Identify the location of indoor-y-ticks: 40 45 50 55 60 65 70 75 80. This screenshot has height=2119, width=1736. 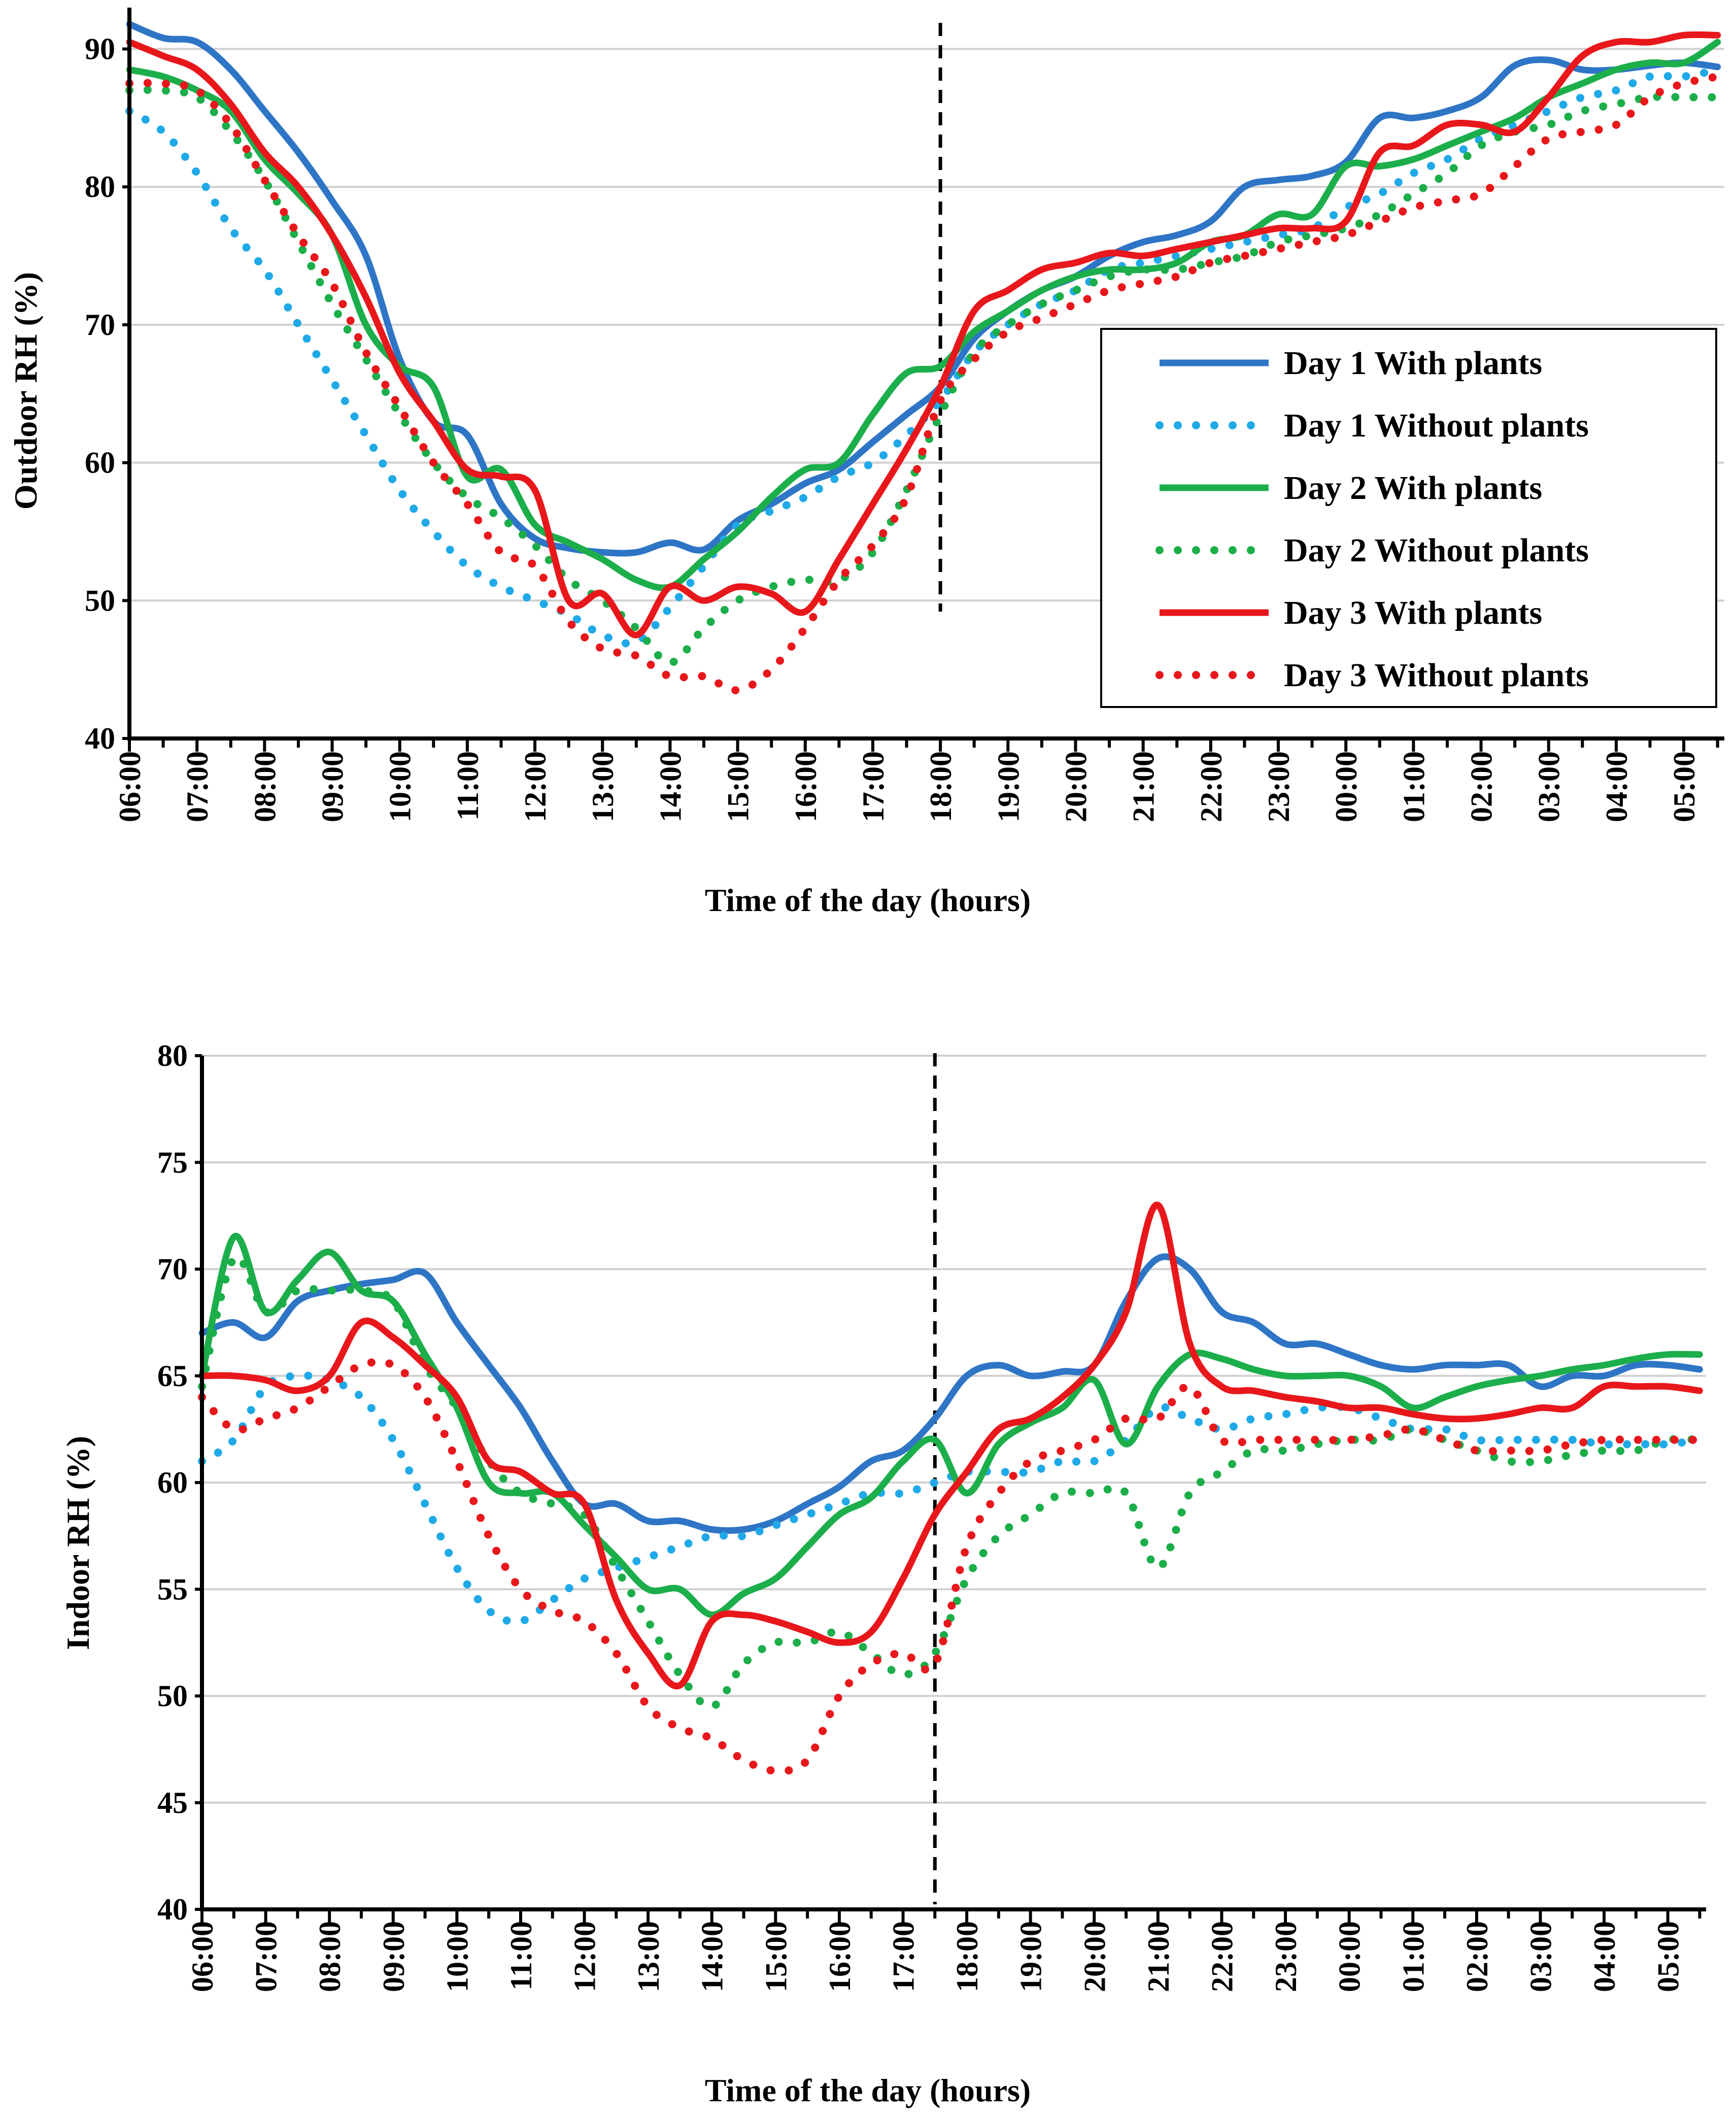
(172, 1483).